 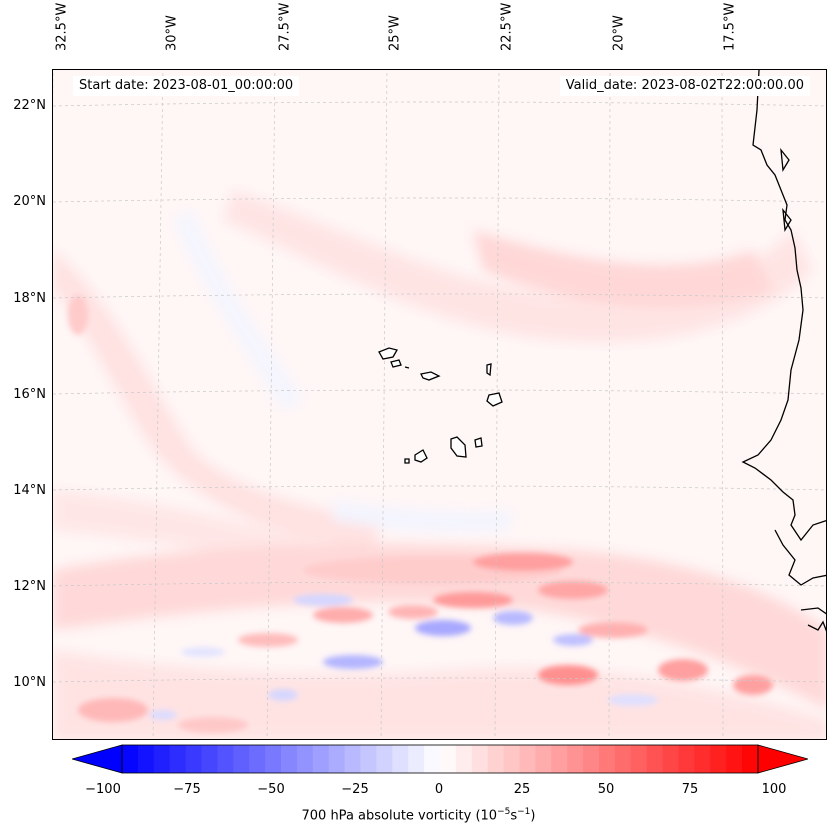 What do you see at coordinates (774, 789) in the screenshot?
I see `colorbar-tick-100: 100` at bounding box center [774, 789].